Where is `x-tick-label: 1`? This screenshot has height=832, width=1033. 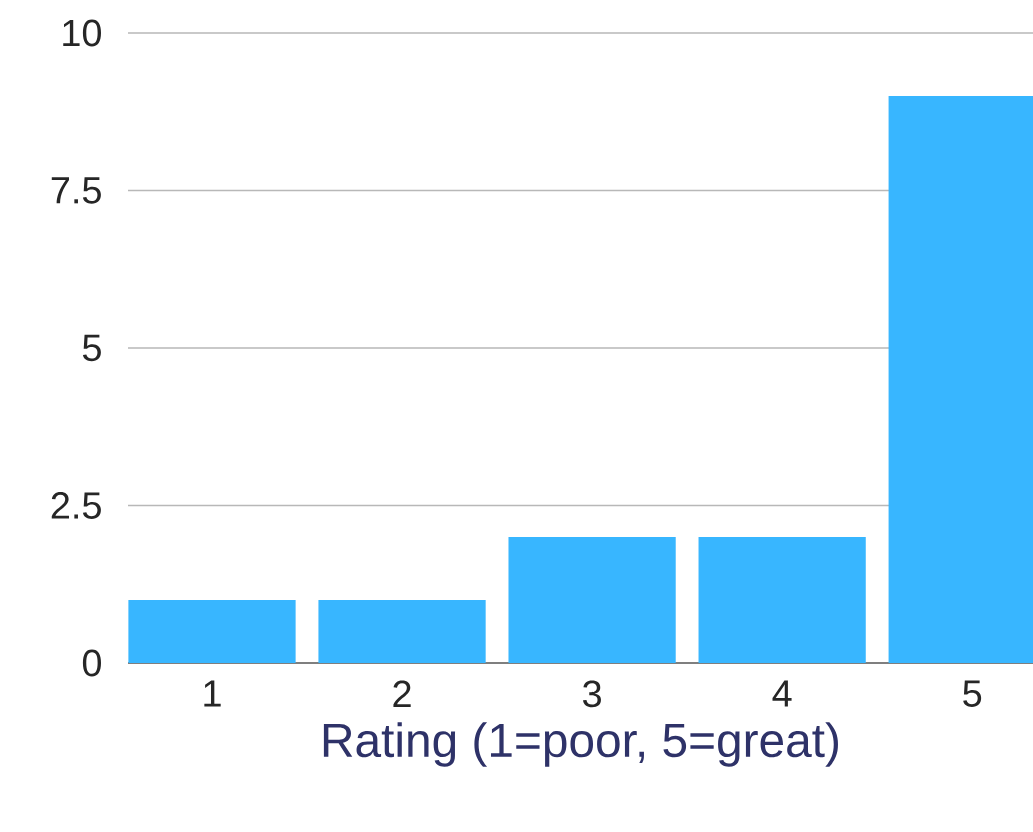
x-tick-label: 1 is located at coordinates (212, 693).